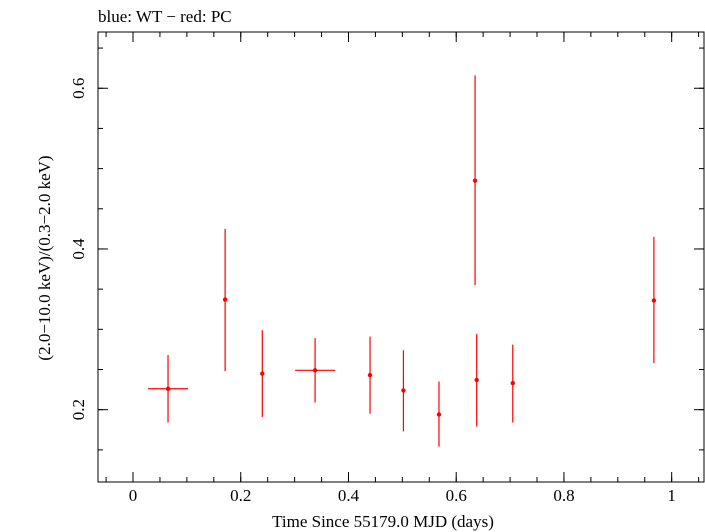 Image resolution: width=705 pixels, height=532 pixels. What do you see at coordinates (133, 495) in the screenshot?
I see `x-tick-label: 0` at bounding box center [133, 495].